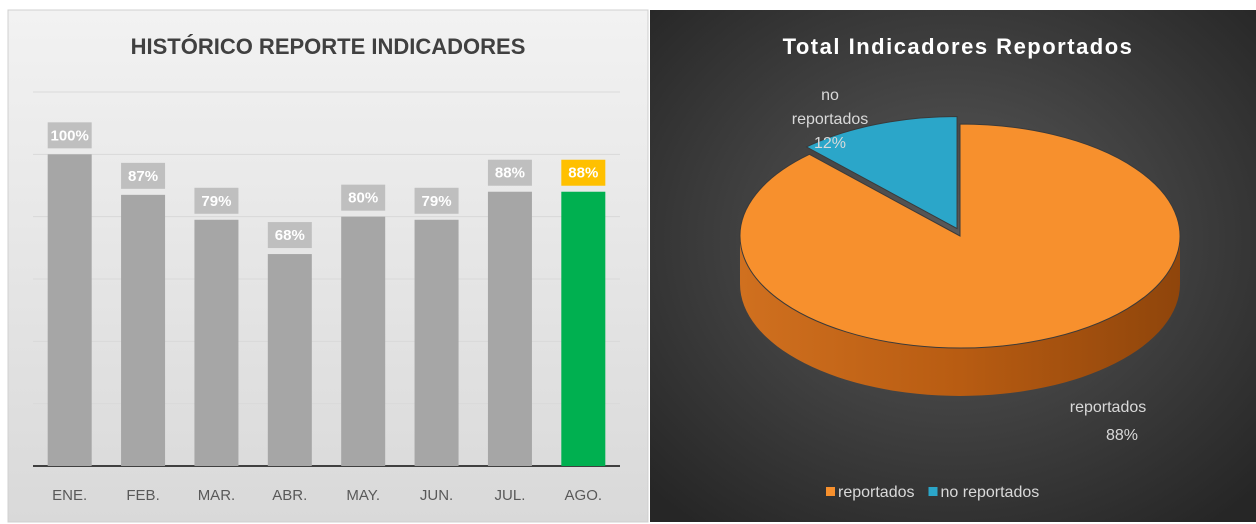 The width and height of the screenshot is (1256, 524). What do you see at coordinates (990, 492) in the screenshot?
I see `legend-label: no reportados` at bounding box center [990, 492].